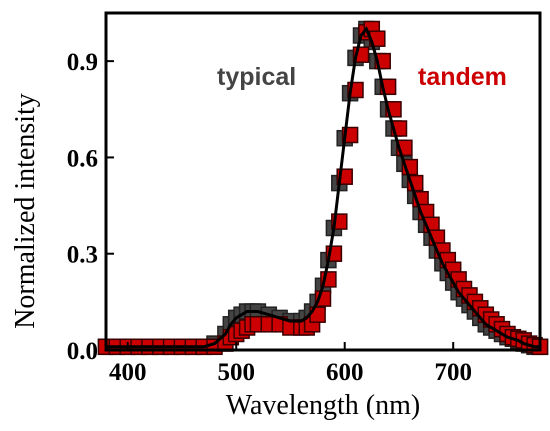 The height and width of the screenshot is (431, 550). What do you see at coordinates (82, 158) in the screenshot?
I see `y-tick-label-0.6: 0.6` at bounding box center [82, 158].